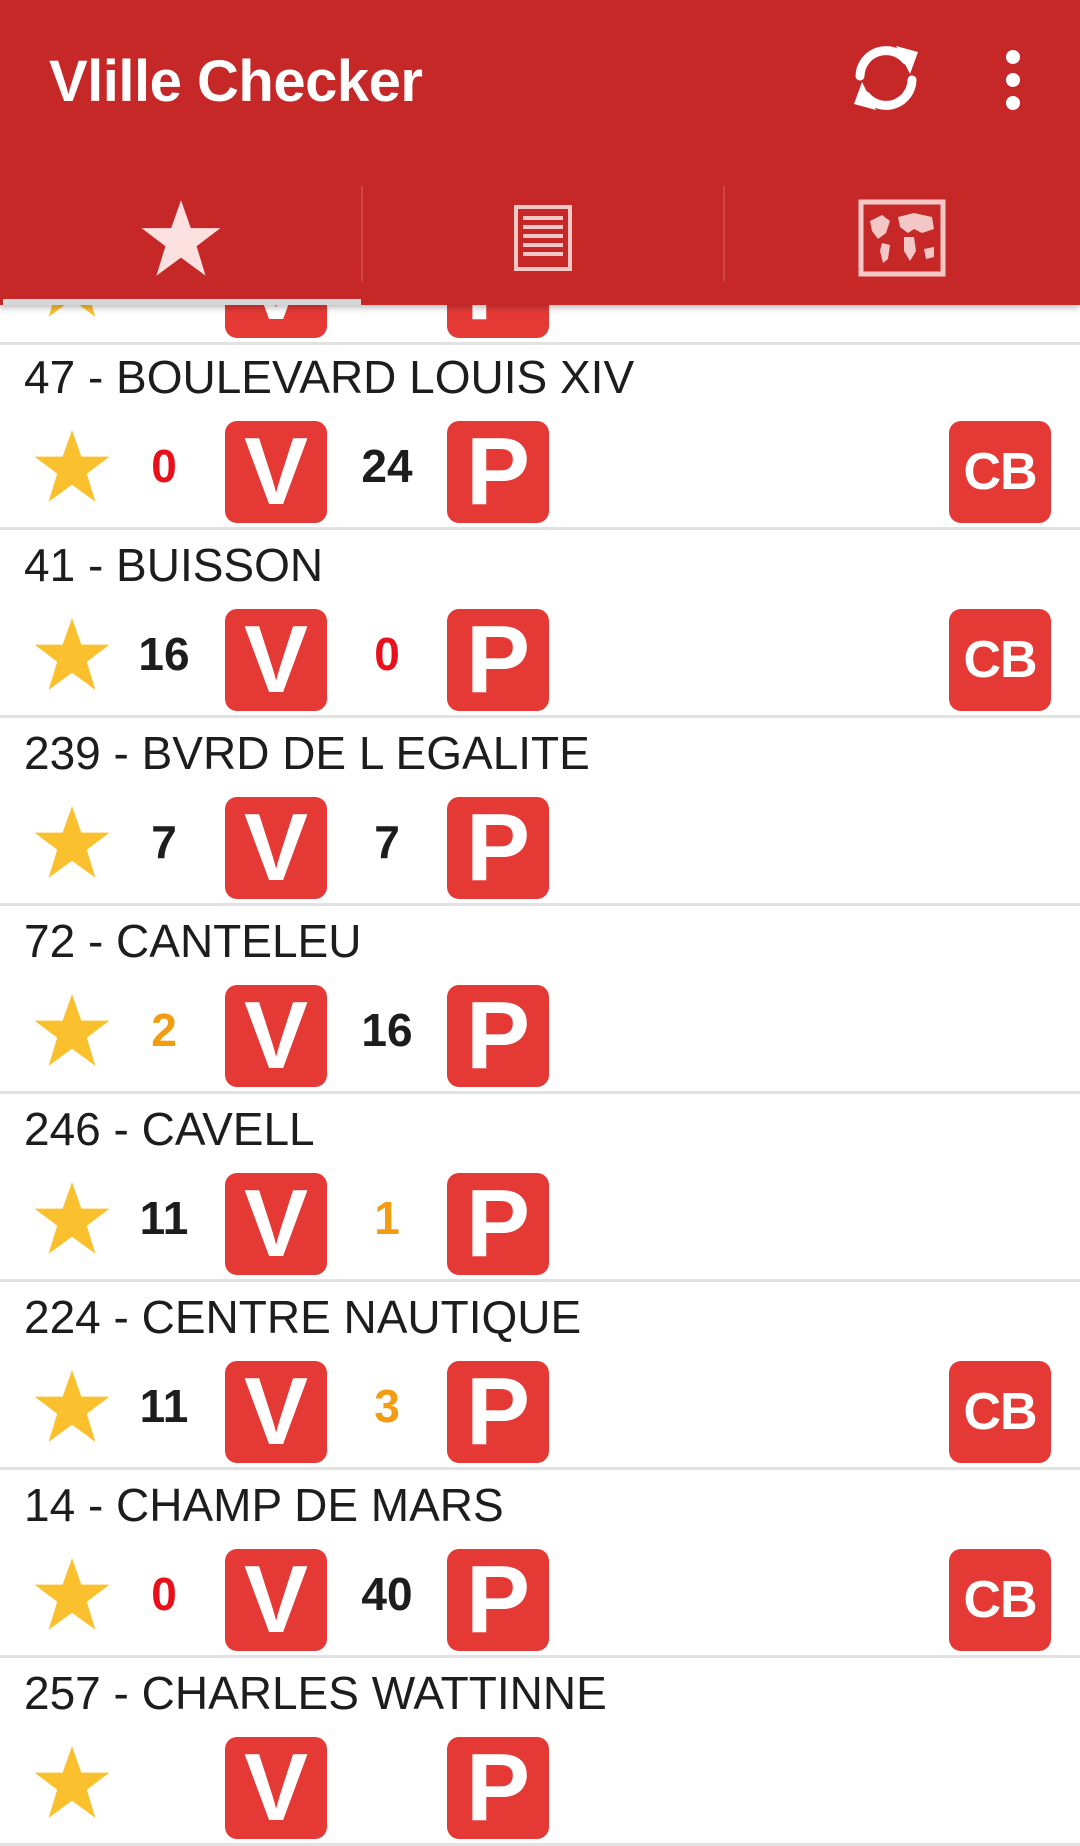  I want to click on station-name: 14 - CHAMP DE MARS, so click(264, 1505).